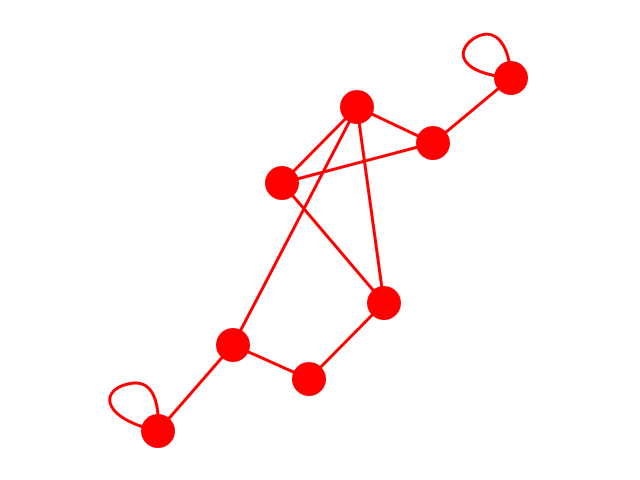  What do you see at coordinates (282, 183) in the screenshot?
I see `node-n5` at bounding box center [282, 183].